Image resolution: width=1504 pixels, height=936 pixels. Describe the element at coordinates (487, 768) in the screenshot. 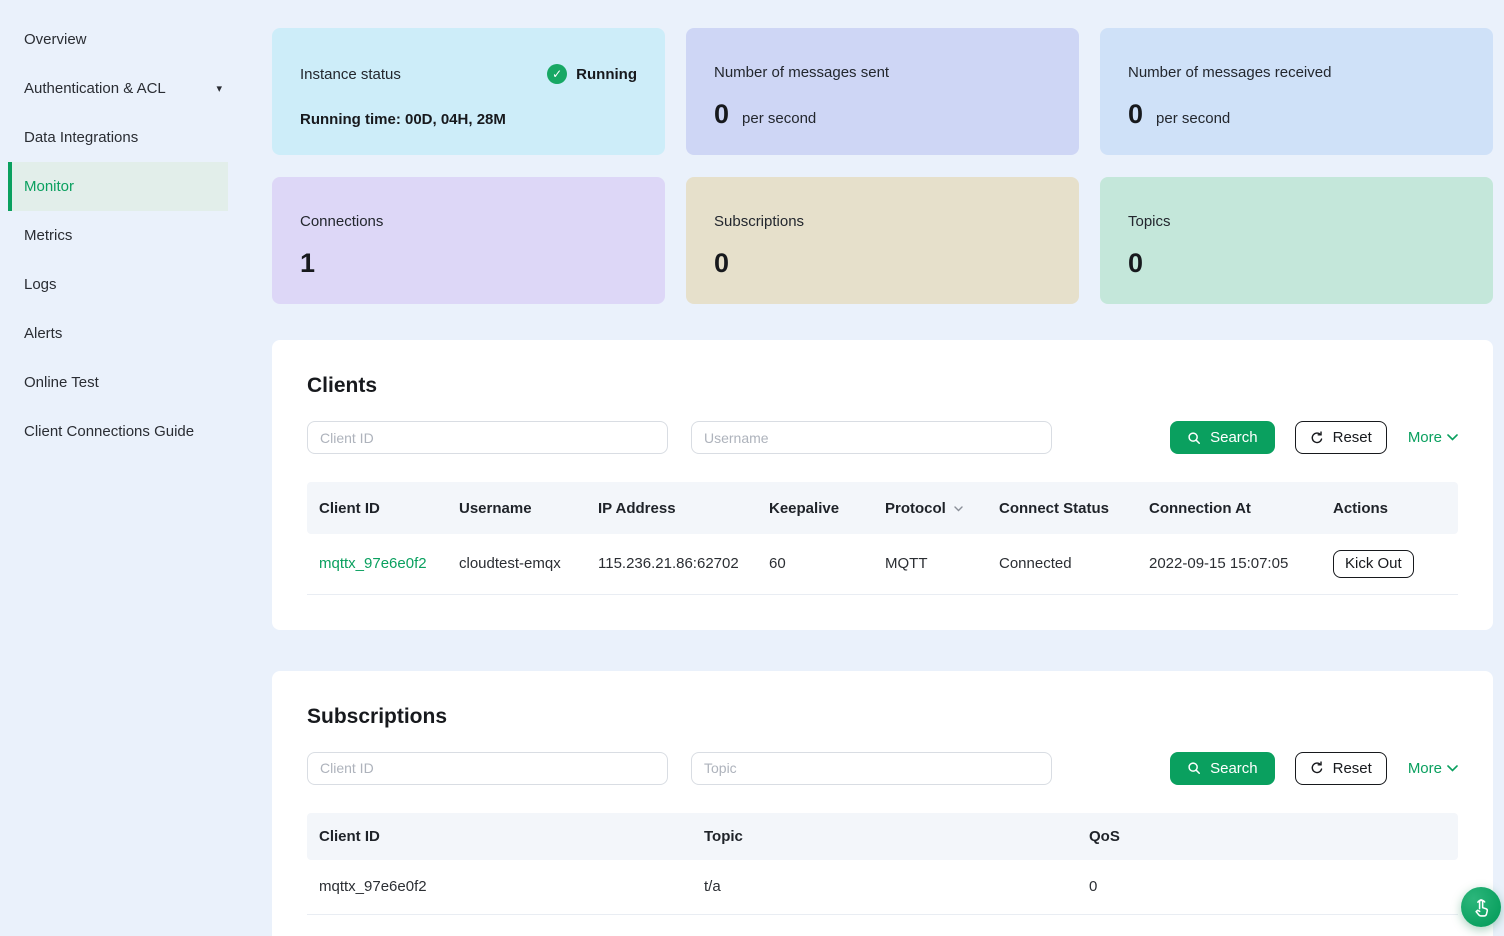

I see `subscription-client-id-input` at that location.